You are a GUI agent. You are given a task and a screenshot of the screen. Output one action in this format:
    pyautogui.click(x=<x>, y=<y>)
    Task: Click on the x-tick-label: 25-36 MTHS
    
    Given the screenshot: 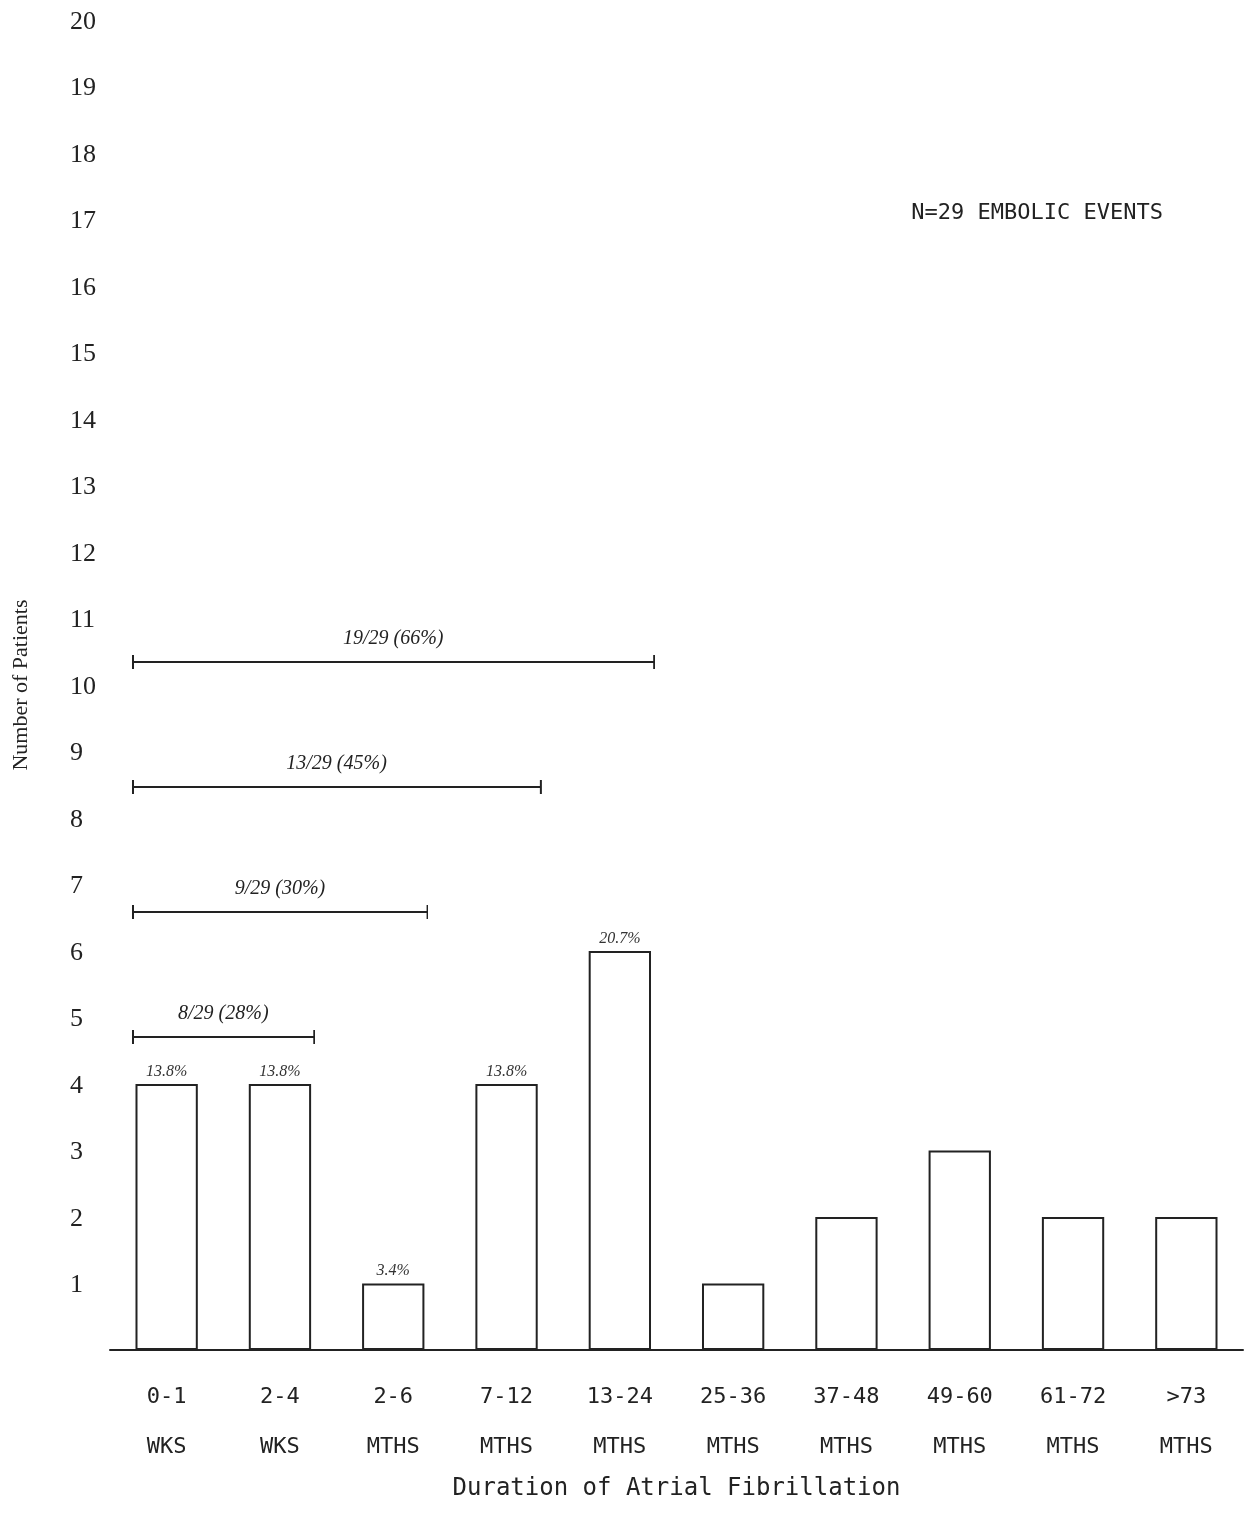 What is the action you would take?
    pyautogui.click(x=733, y=1420)
    